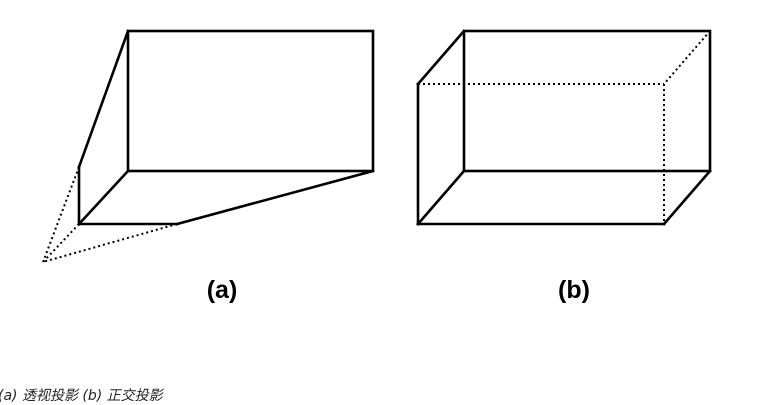 The height and width of the screenshot is (405, 783). What do you see at coordinates (250, 101) in the screenshot?
I see `perspective-front-face` at bounding box center [250, 101].